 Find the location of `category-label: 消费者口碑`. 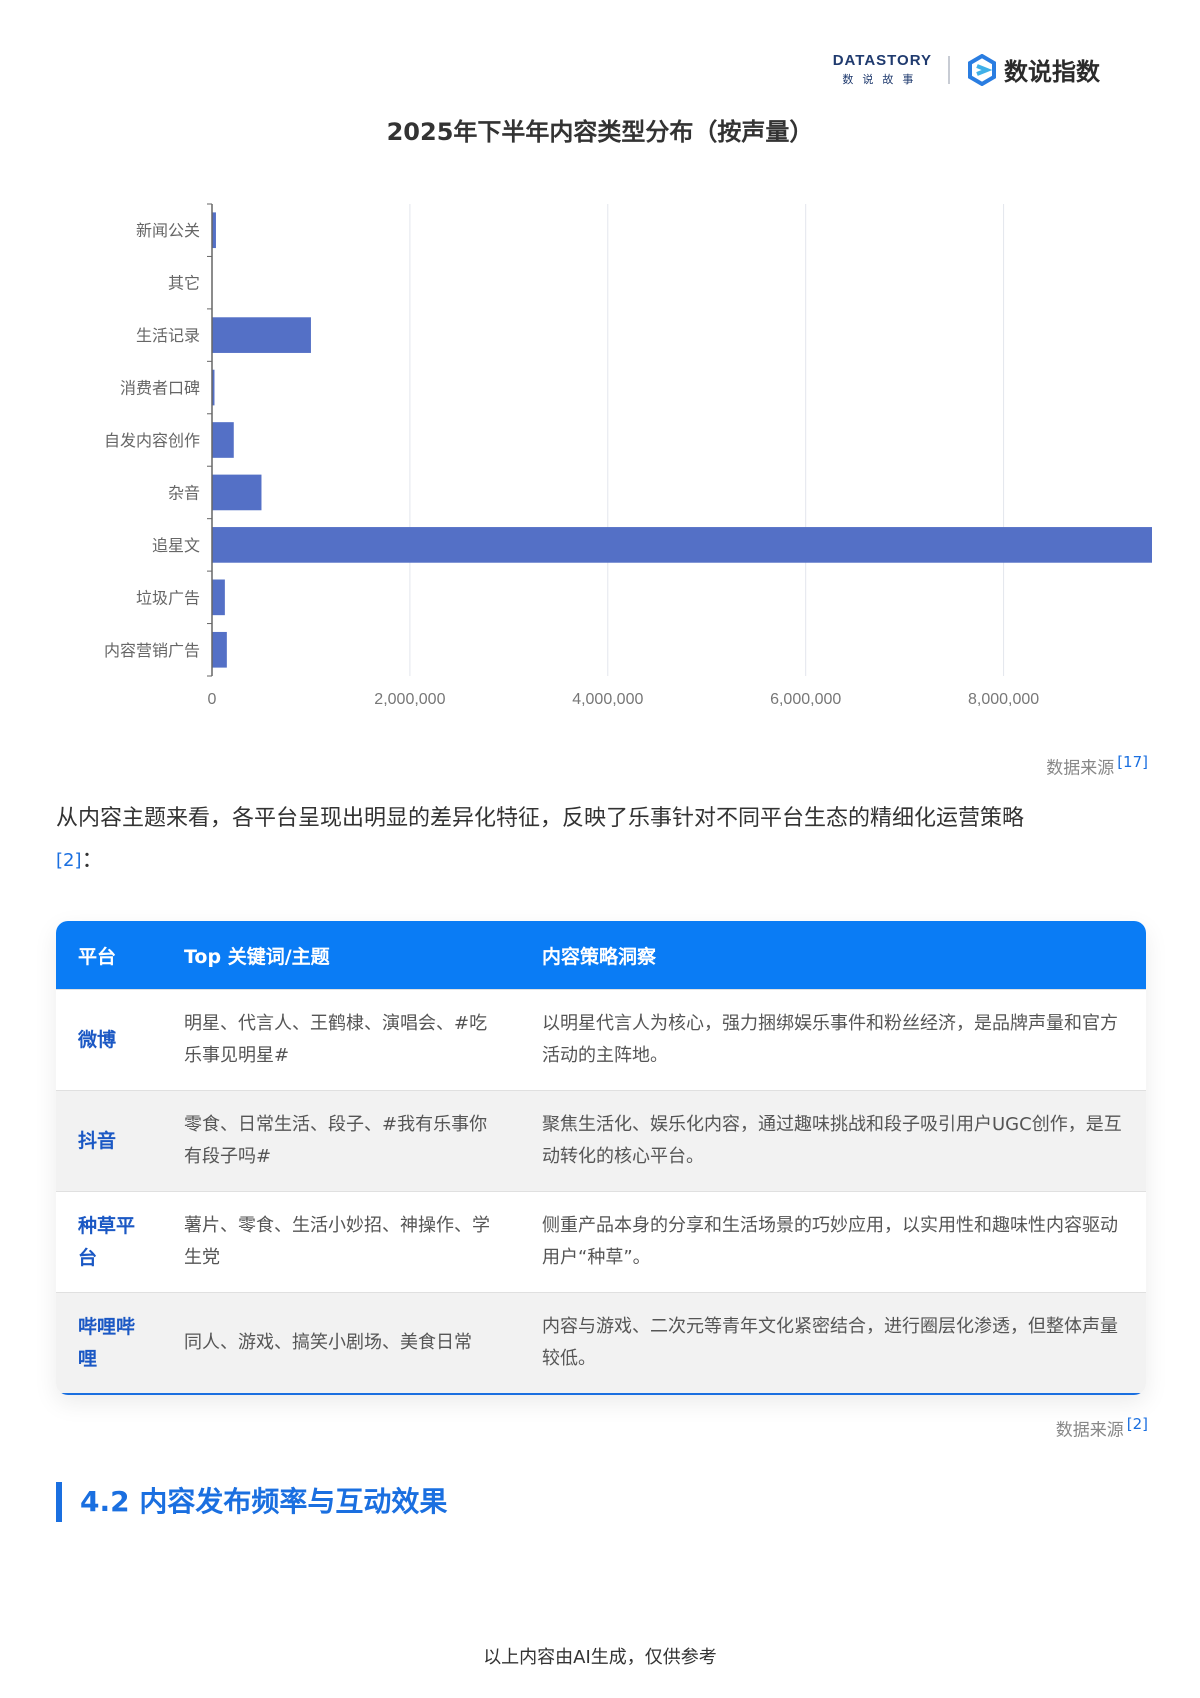

category-label: 消费者口碑 is located at coordinates (160, 388).